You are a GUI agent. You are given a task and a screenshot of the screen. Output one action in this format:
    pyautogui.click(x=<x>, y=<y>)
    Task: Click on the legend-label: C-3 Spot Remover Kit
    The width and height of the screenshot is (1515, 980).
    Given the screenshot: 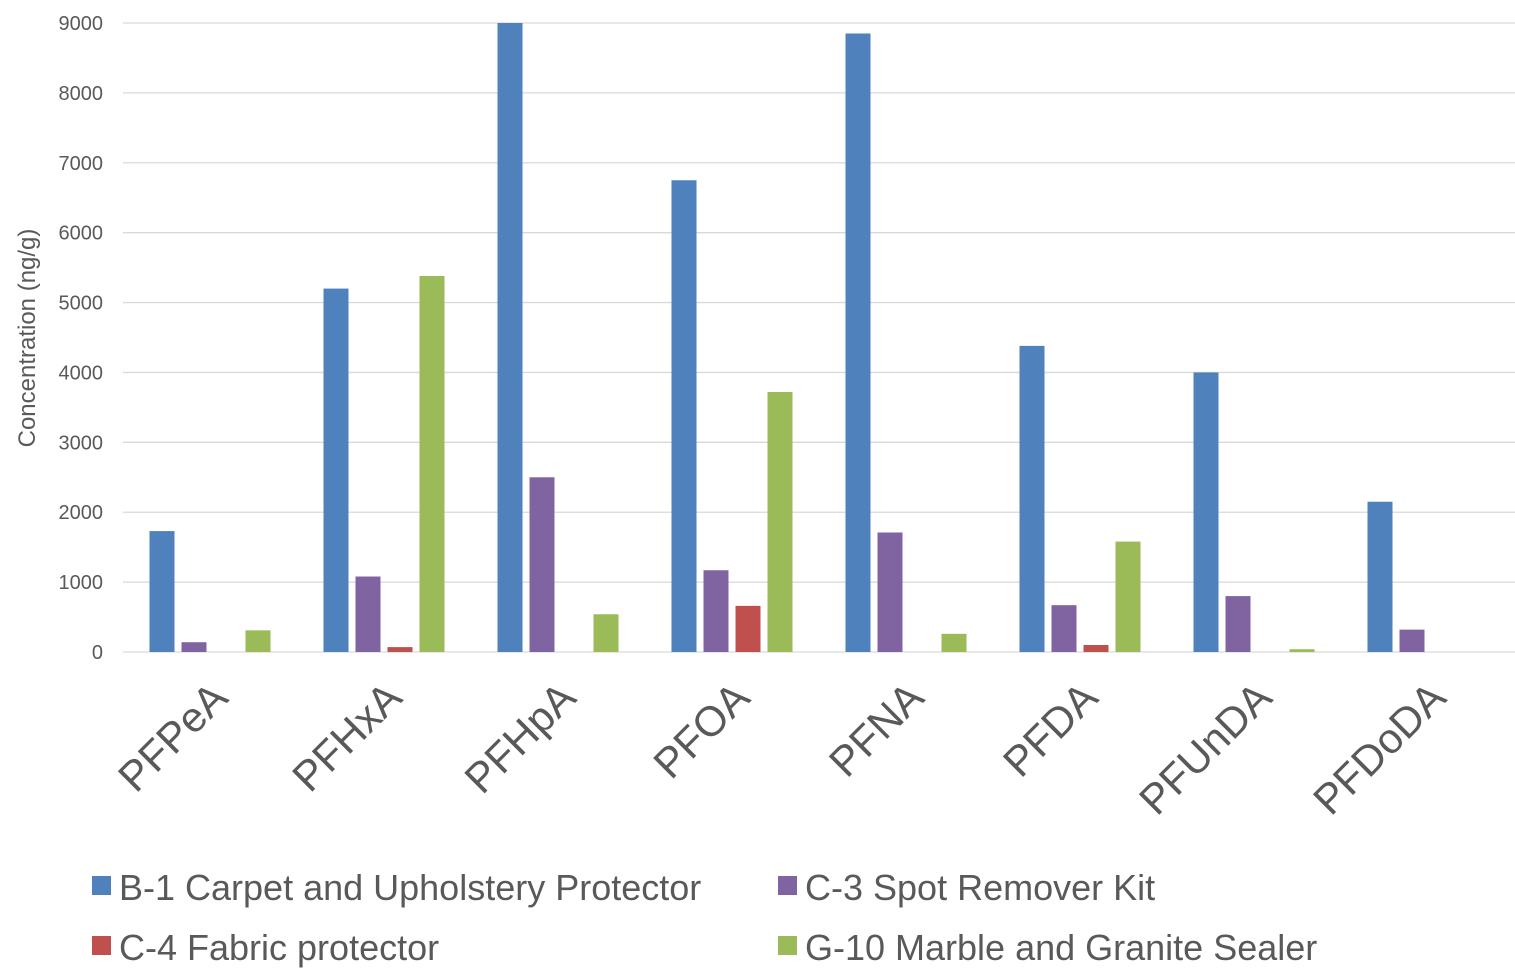 What is the action you would take?
    pyautogui.click(x=980, y=887)
    